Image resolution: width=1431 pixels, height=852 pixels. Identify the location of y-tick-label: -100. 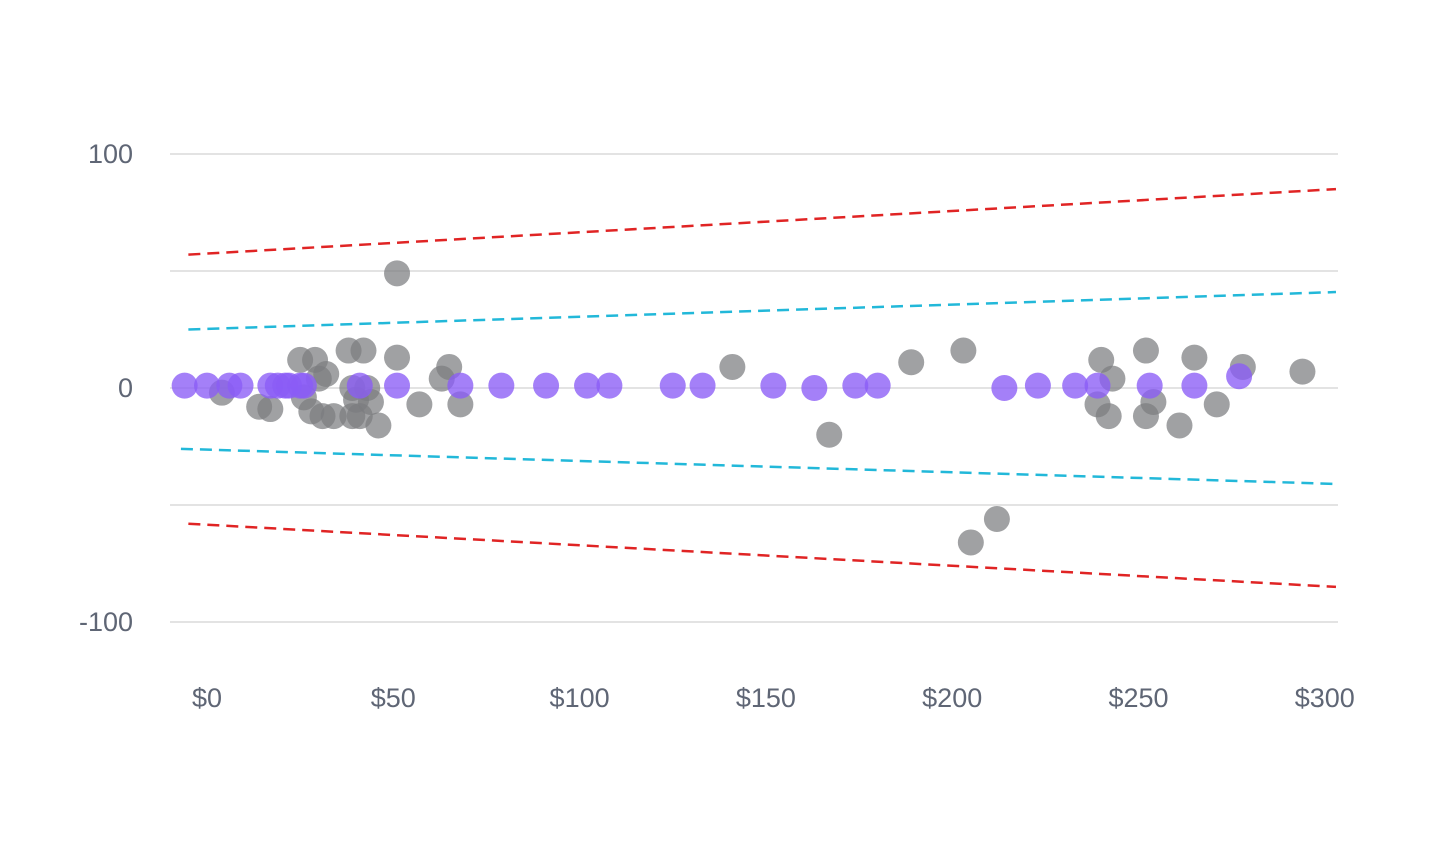
(106, 622).